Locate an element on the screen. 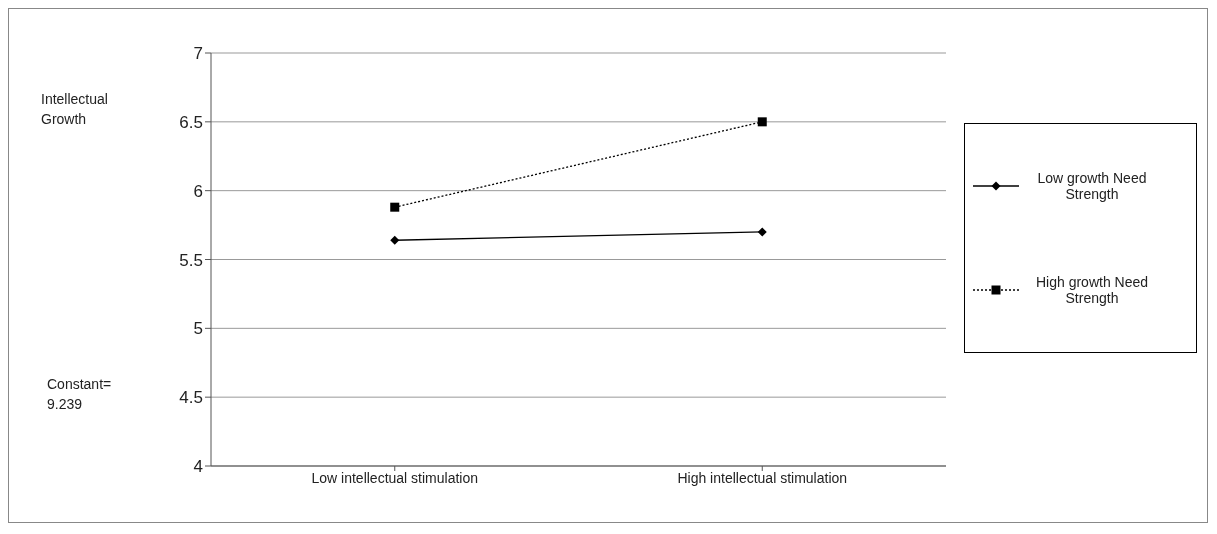 The image size is (1217, 534). text: Intellectual Growth is located at coordinates (75, 109).